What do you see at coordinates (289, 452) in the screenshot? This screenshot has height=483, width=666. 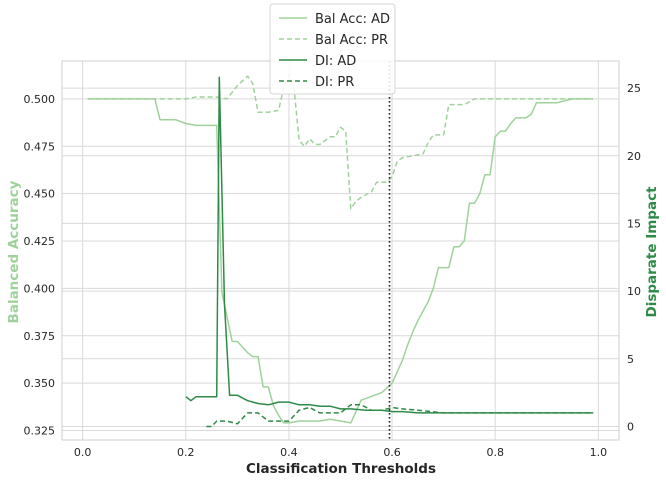 I see `x-tick-label: 0.4` at bounding box center [289, 452].